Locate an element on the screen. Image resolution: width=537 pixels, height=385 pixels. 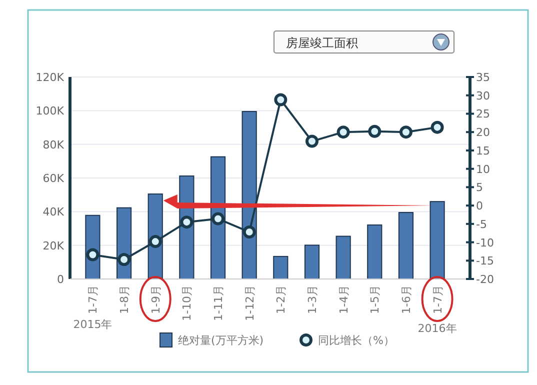
x-tick-label: 1-3月 is located at coordinates (312, 299).